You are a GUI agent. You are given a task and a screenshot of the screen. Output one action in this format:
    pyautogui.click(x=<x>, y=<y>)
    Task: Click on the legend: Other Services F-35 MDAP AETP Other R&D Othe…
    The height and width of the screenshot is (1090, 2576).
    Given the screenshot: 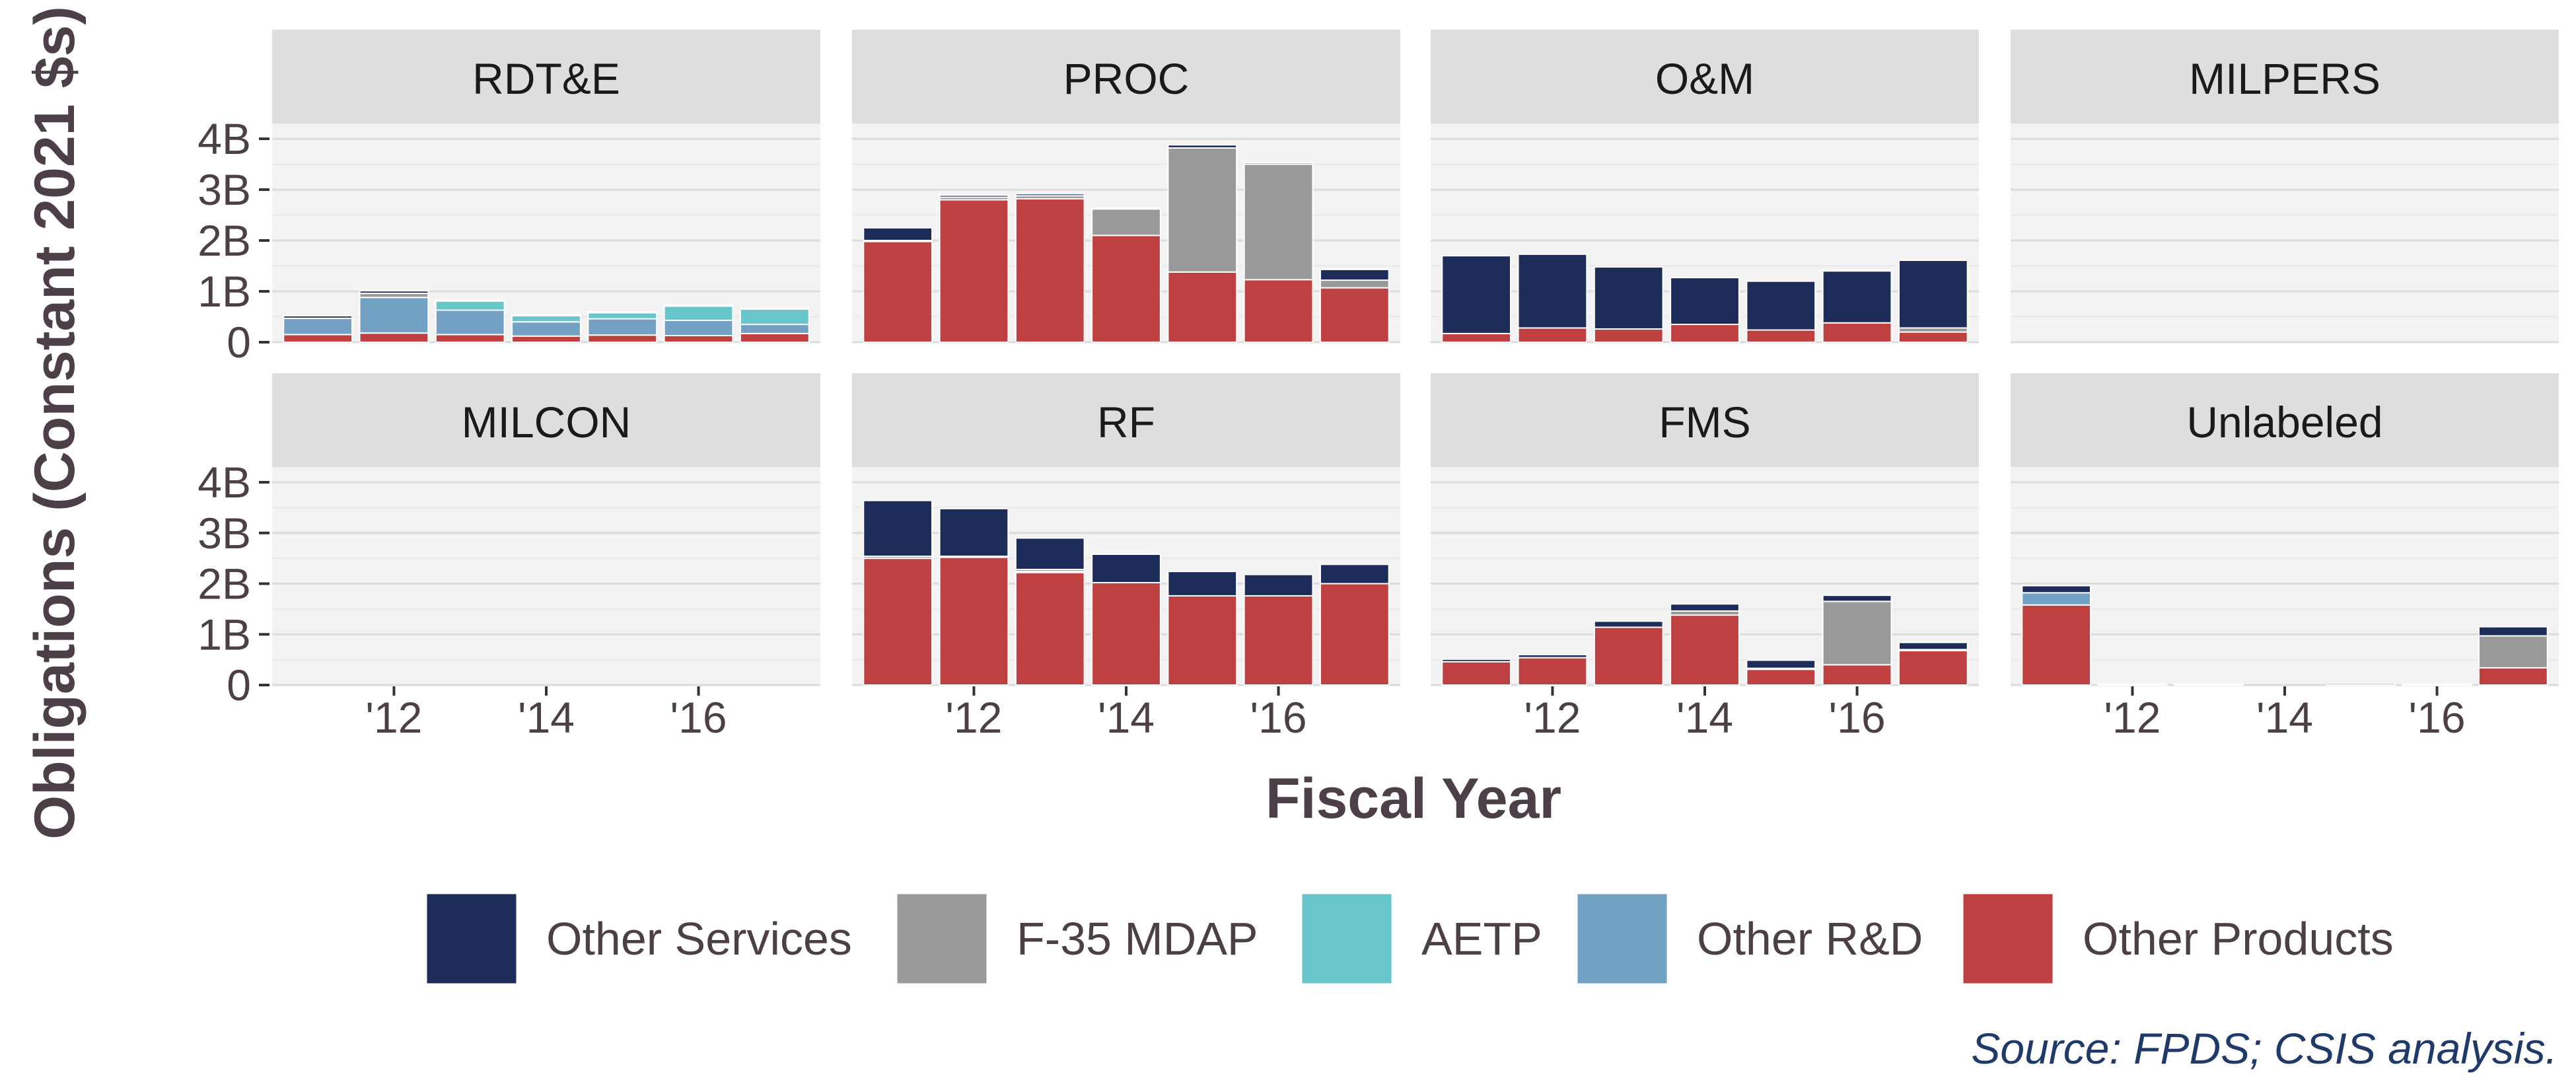 What is the action you would take?
    pyautogui.click(x=1410, y=939)
    